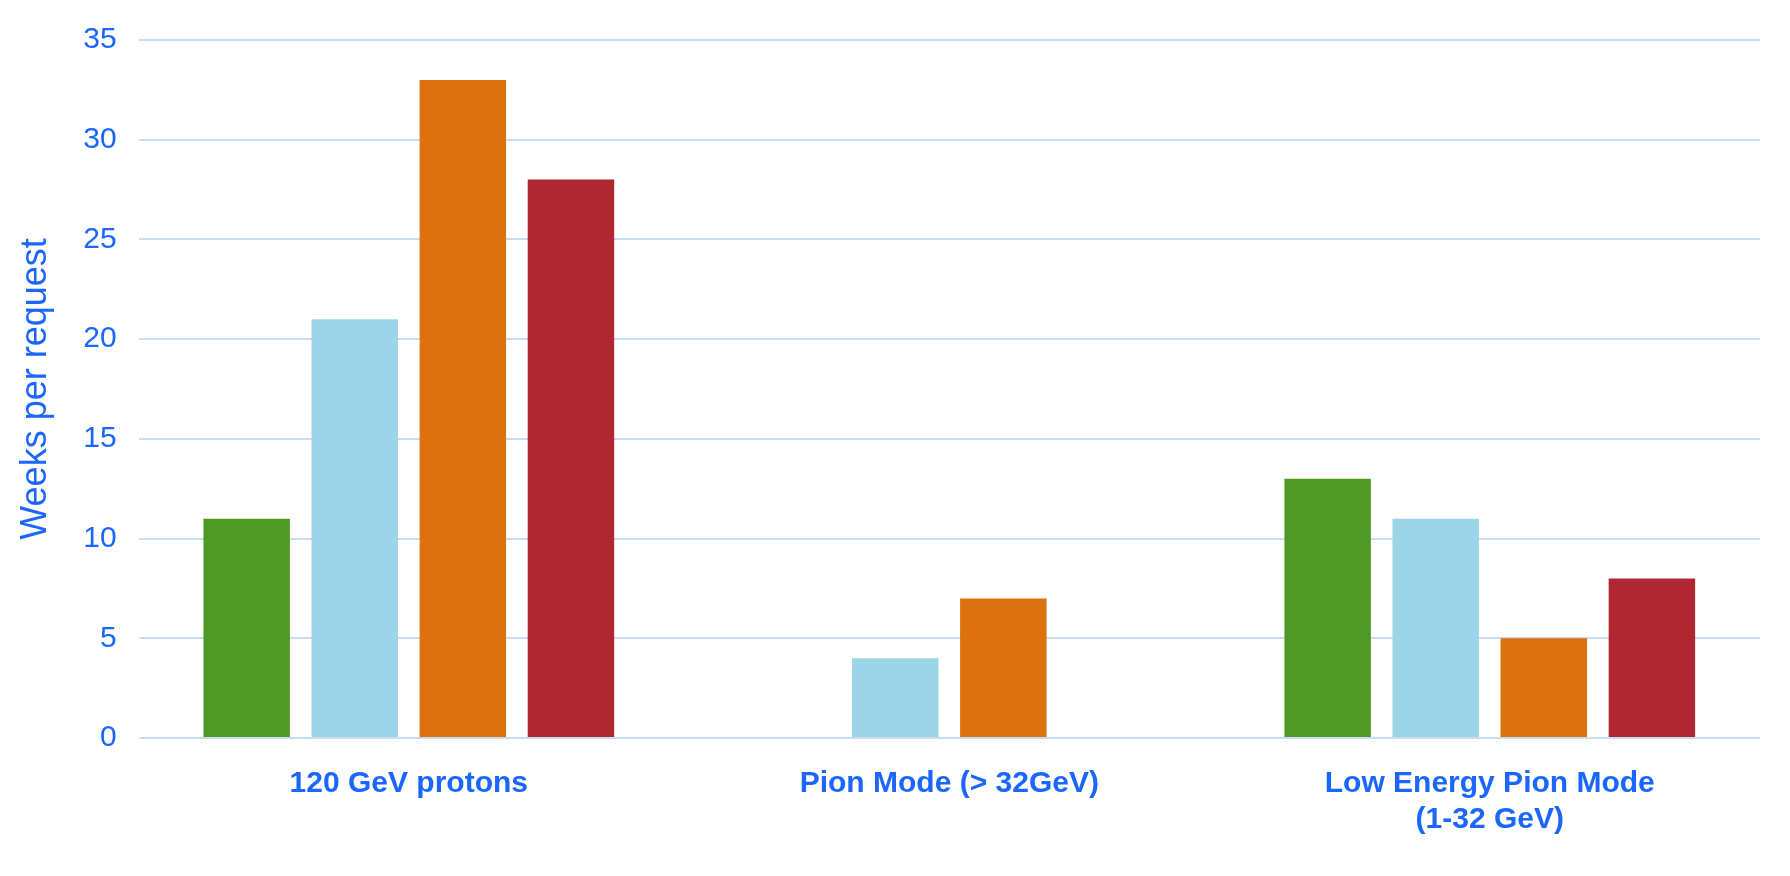  What do you see at coordinates (409, 782) in the screenshot?
I see `x-tick-label: 120 GeV protons` at bounding box center [409, 782].